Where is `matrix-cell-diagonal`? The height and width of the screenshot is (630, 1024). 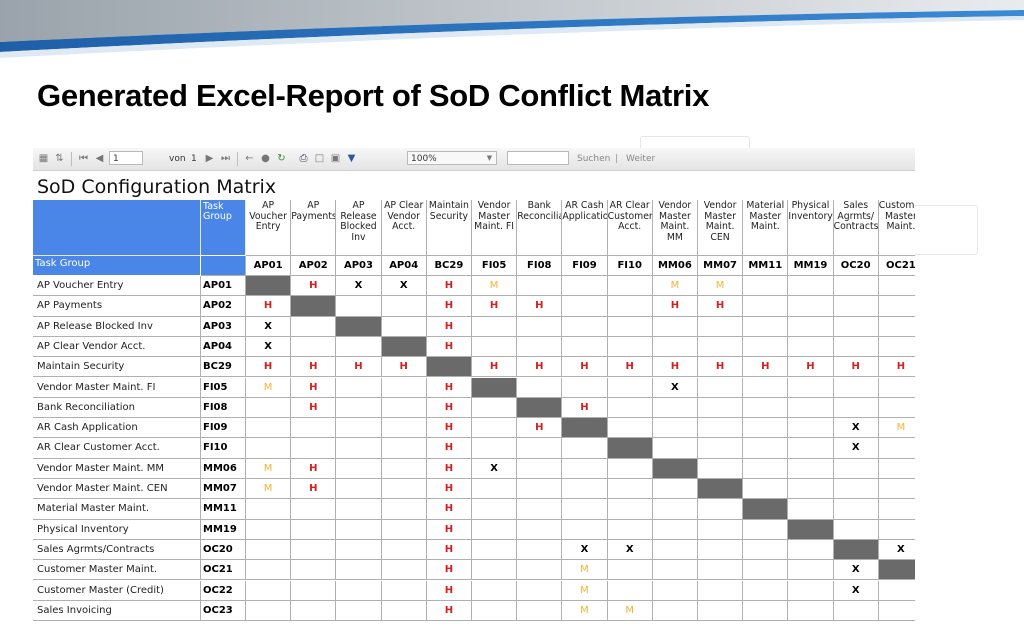
matrix-cell-diagonal is located at coordinates (404, 347).